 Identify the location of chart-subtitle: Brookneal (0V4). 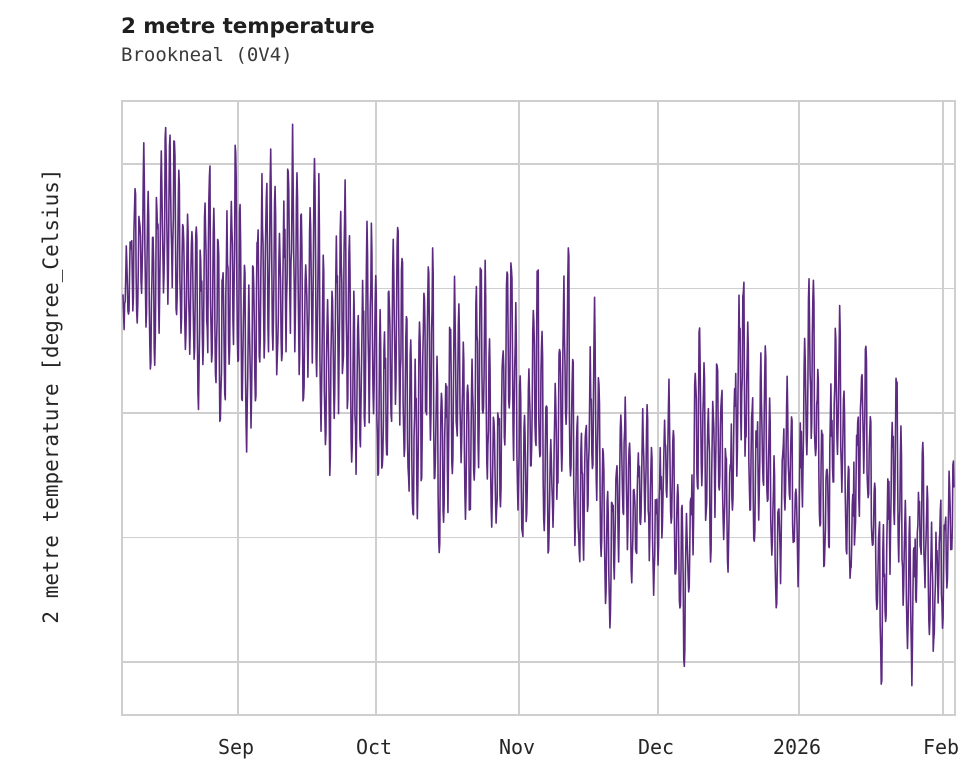
(207, 55).